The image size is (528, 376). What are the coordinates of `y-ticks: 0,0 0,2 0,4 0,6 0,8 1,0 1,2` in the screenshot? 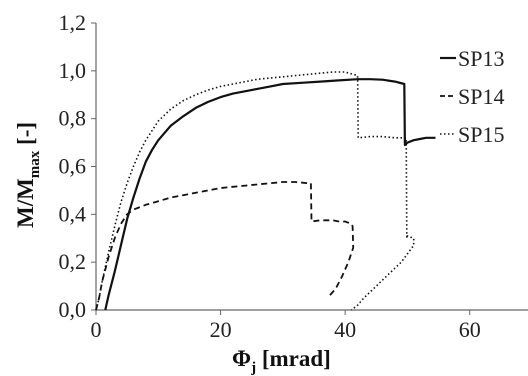 It's located at (77, 166).